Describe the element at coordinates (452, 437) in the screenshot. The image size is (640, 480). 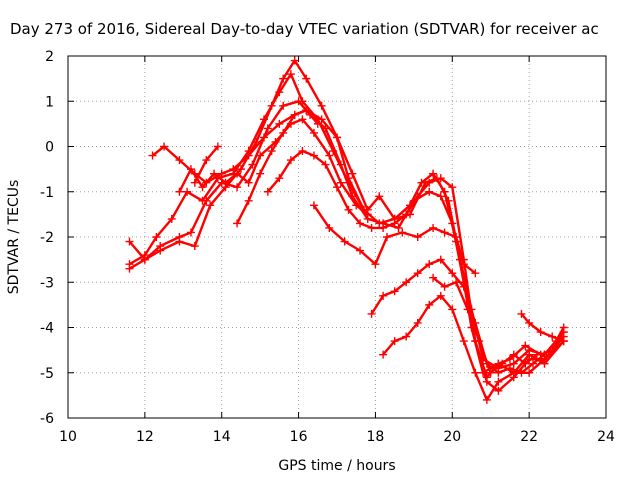
I see `x-tick-label: 20` at that location.